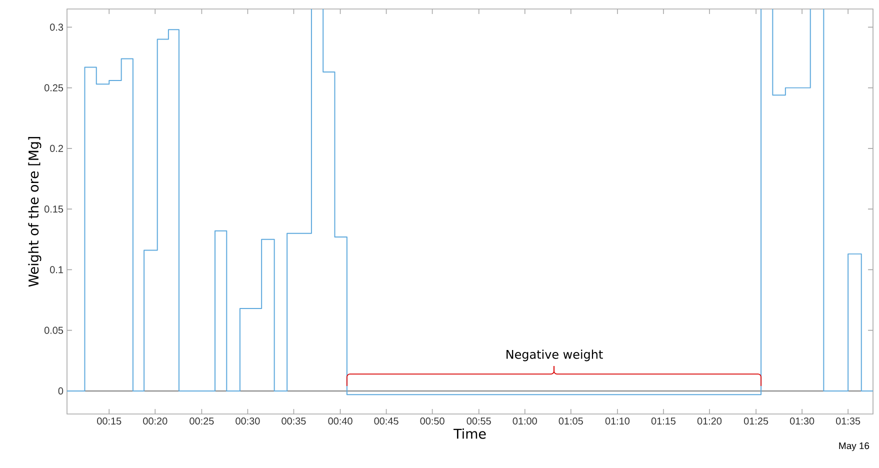  I want to click on x-tick-label: 00:15, so click(109, 421).